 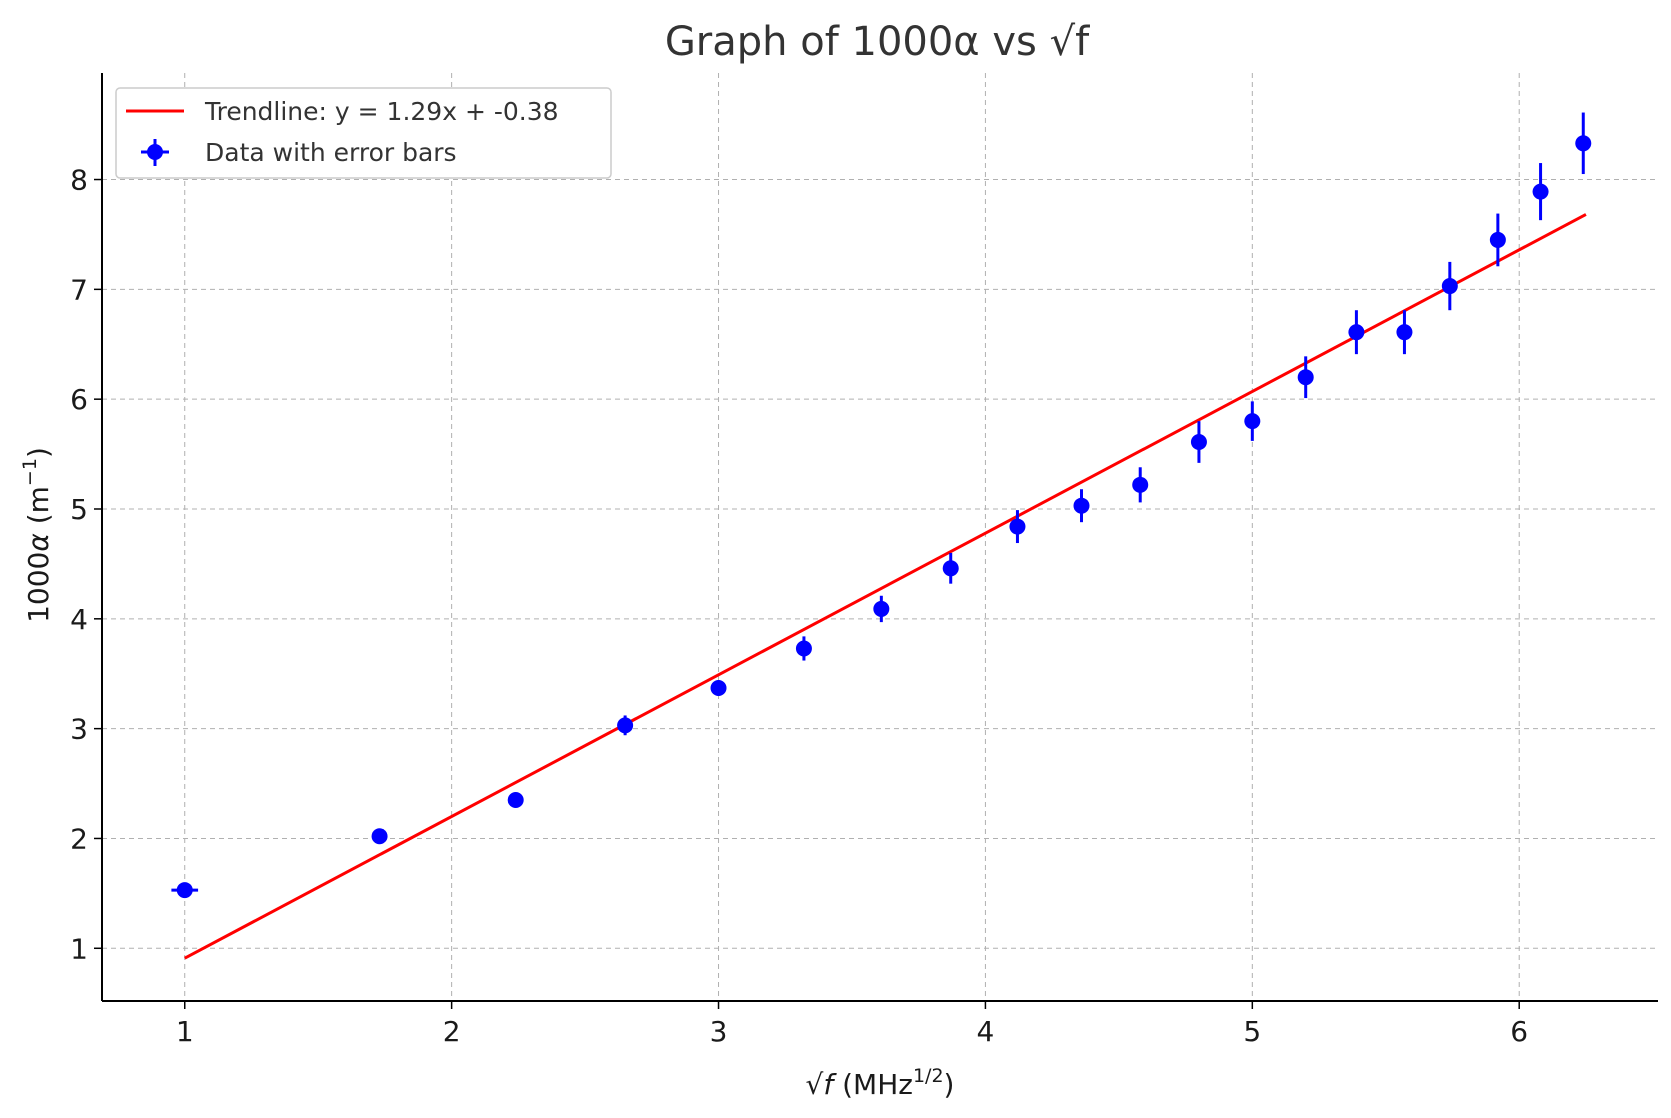 What do you see at coordinates (37, 535) in the screenshot?
I see `y-axis-title: 1000α (m−1)` at bounding box center [37, 535].